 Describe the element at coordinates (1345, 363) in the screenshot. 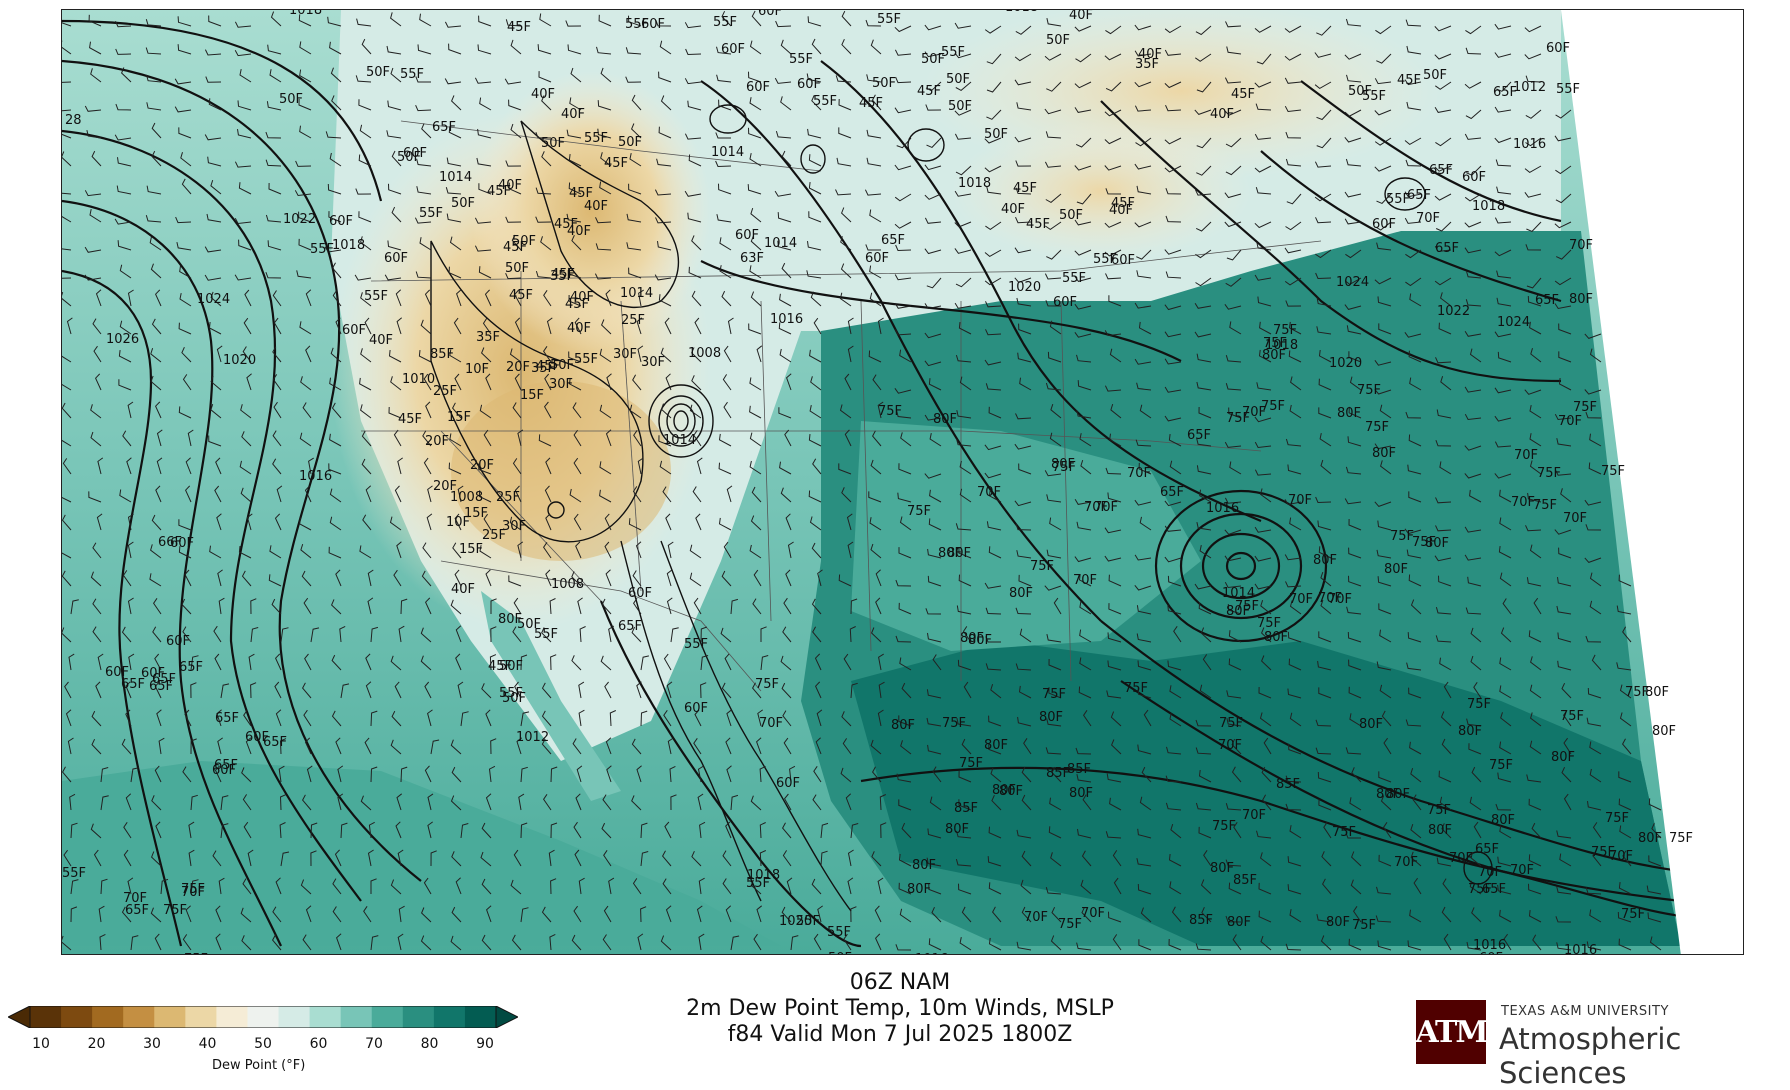

I see `isobar-label: 1020` at that location.